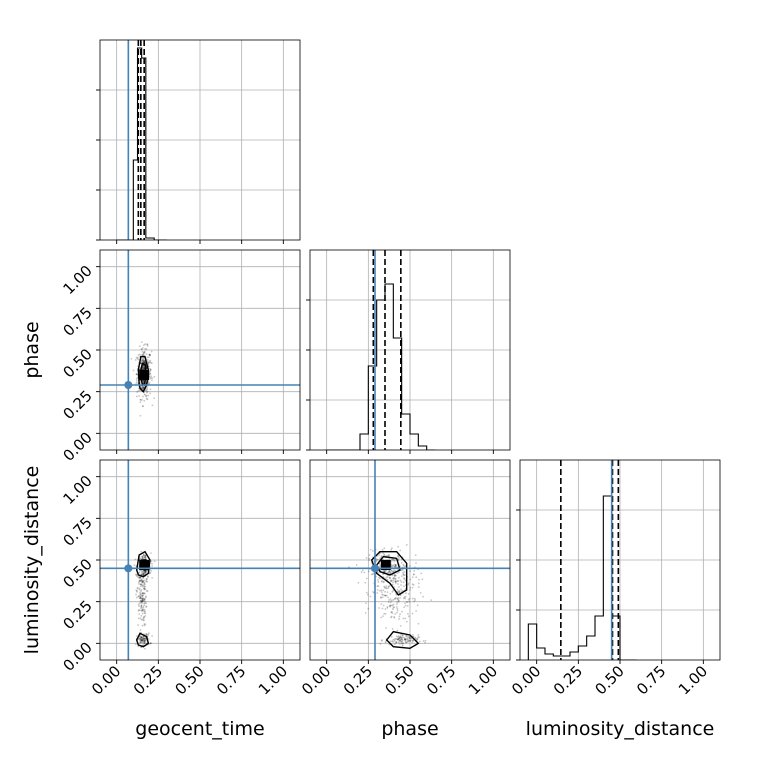 The image size is (760, 760). I want to click on truth-marker, so click(375, 568).